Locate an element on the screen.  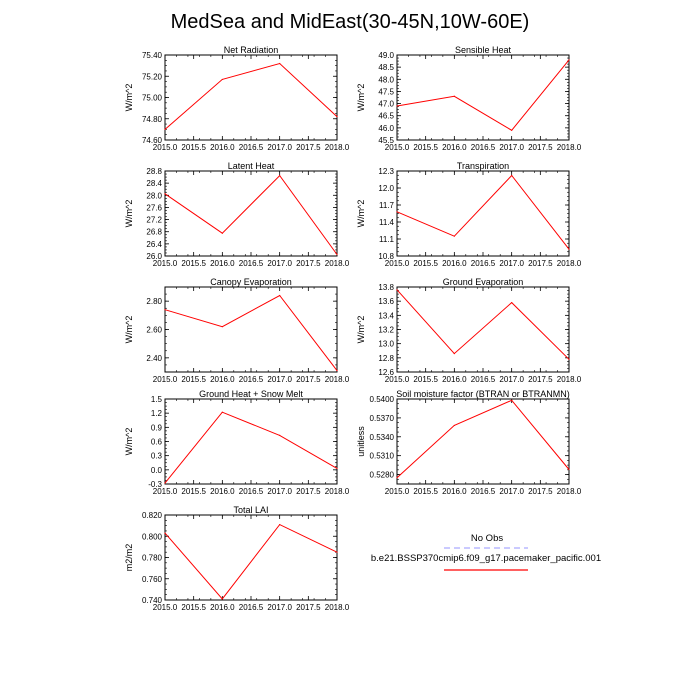
y-tick-label: 26.4 is located at coordinates (154, 244).